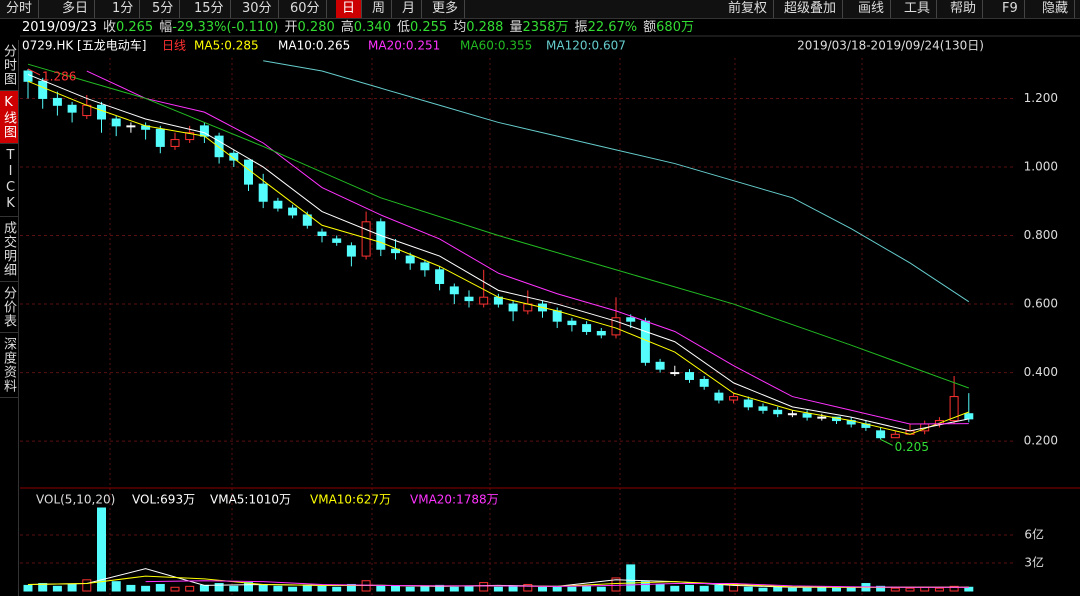  What do you see at coordinates (310, 27) in the screenshot?
I see `info-item: 开0.280` at bounding box center [310, 27].